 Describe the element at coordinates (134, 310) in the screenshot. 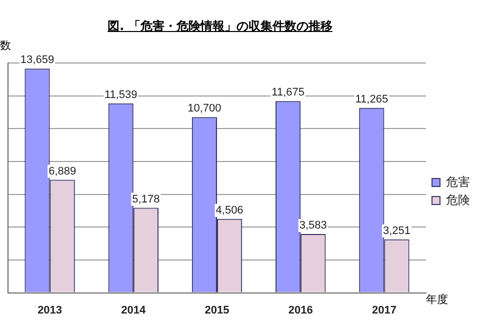

I see `x-tick-label: 2014` at that location.